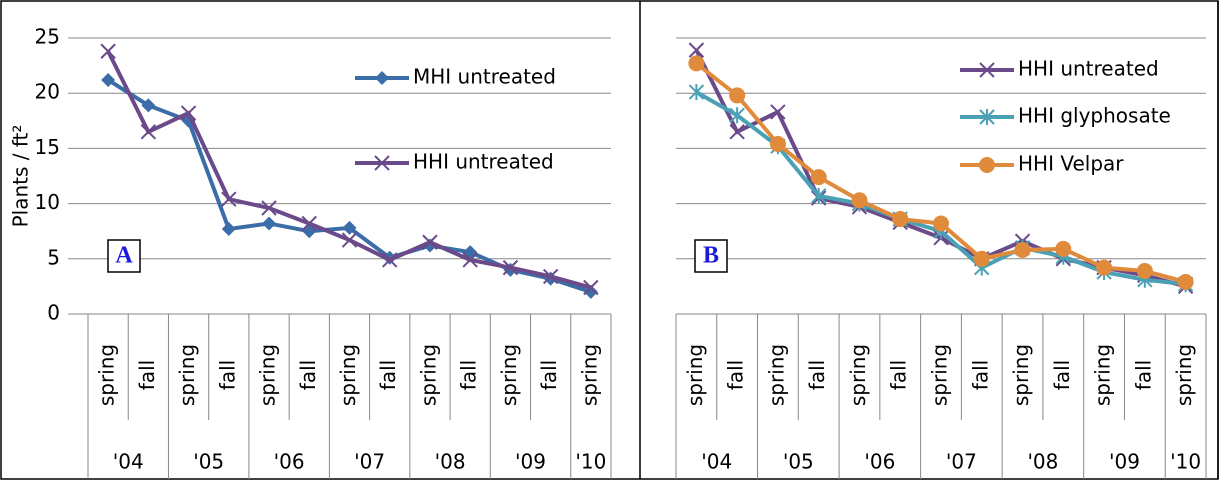 This screenshot has width=1219, height=484. I want to click on legend-label: MHI untreated, so click(484, 77).